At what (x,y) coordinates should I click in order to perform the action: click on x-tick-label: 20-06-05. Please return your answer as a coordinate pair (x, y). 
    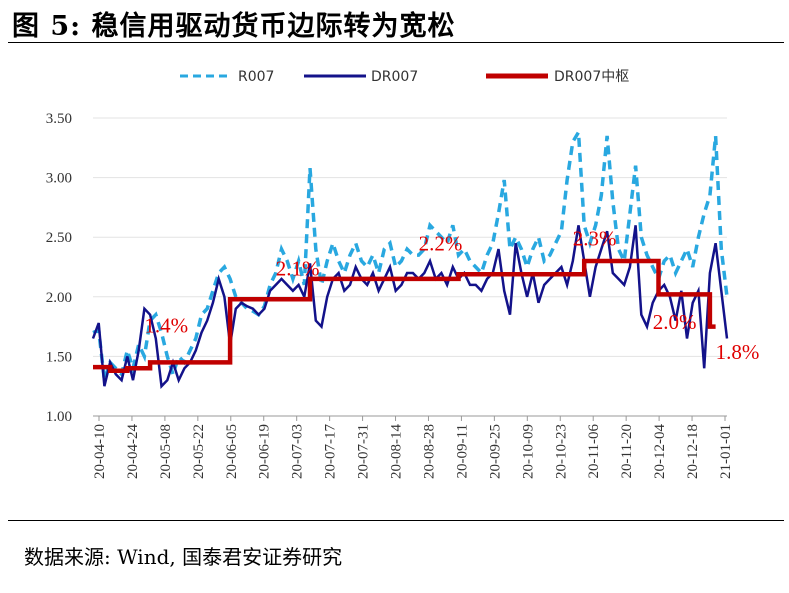
    Looking at the image, I should click on (232, 451).